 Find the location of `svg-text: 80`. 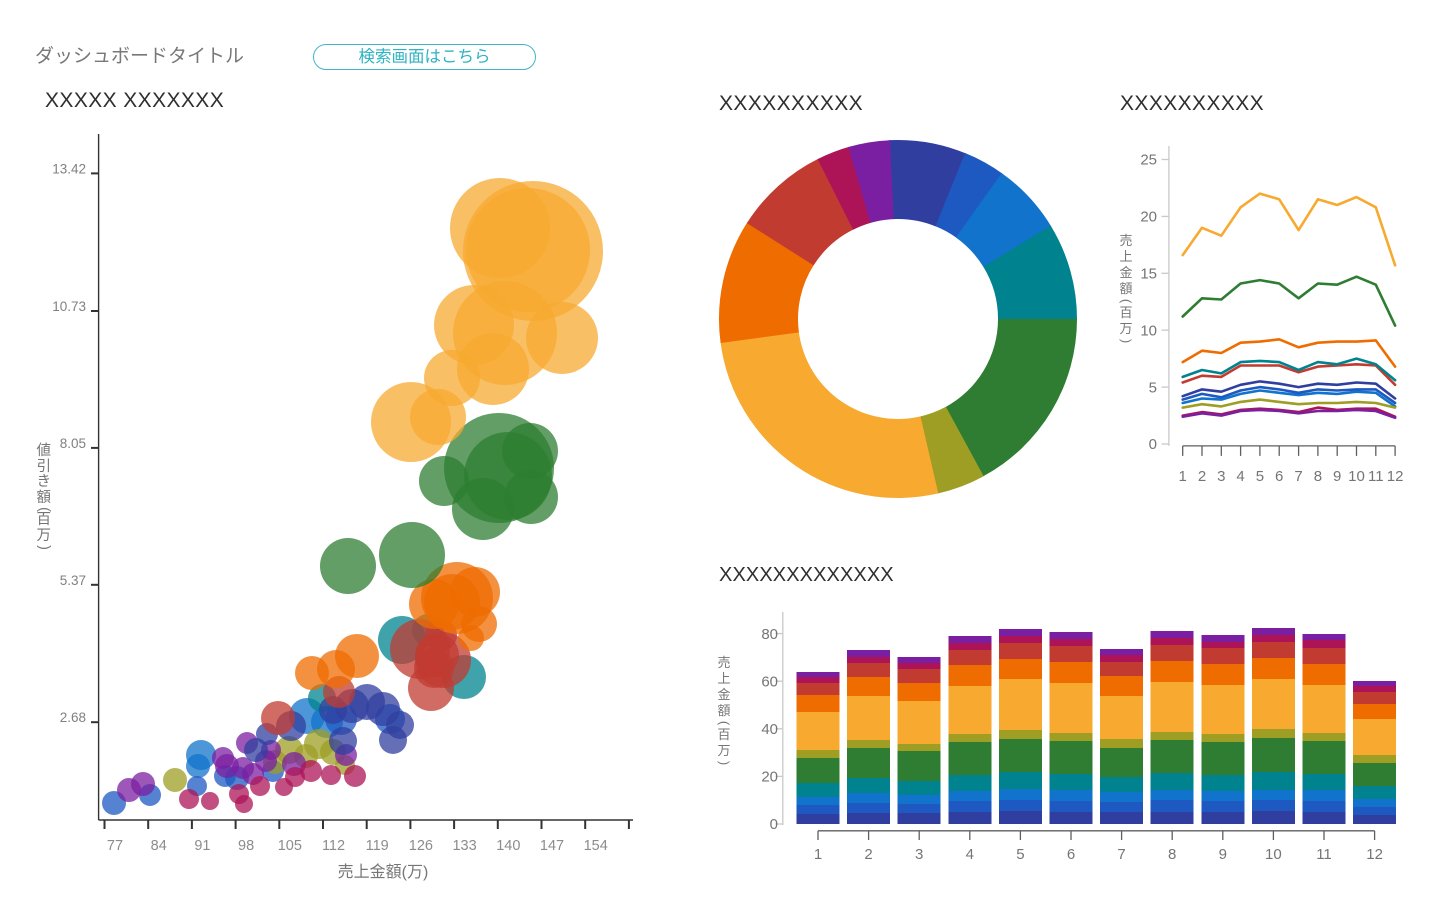

svg-text: 80 is located at coordinates (769, 634).